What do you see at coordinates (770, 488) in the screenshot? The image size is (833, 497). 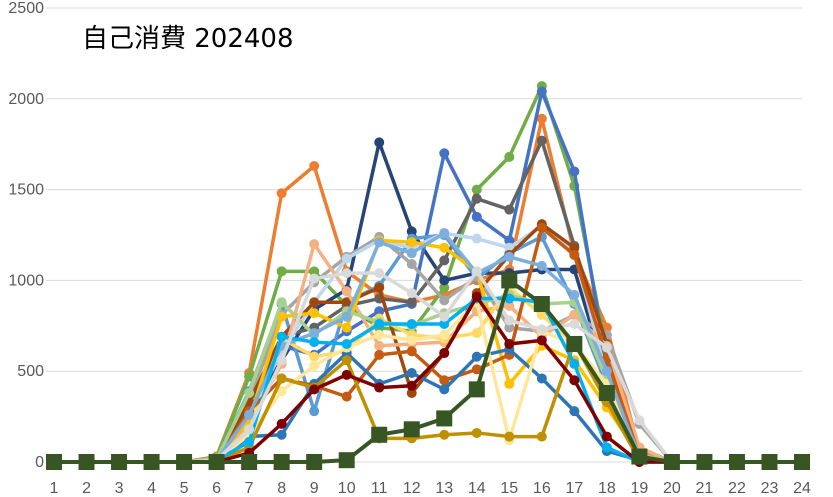 I see `x-tick-label: 23` at bounding box center [770, 488].